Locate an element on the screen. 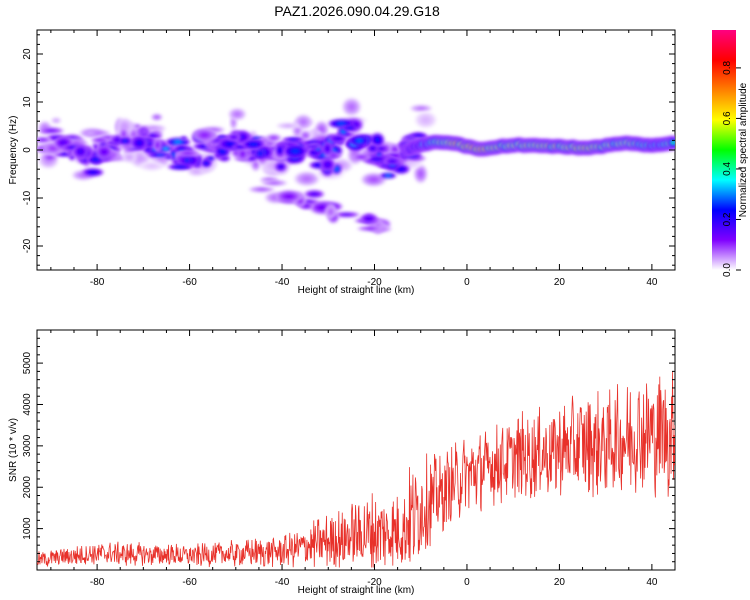 The width and height of the screenshot is (750, 600). spectrogram-xtick-label: 40 is located at coordinates (652, 282).